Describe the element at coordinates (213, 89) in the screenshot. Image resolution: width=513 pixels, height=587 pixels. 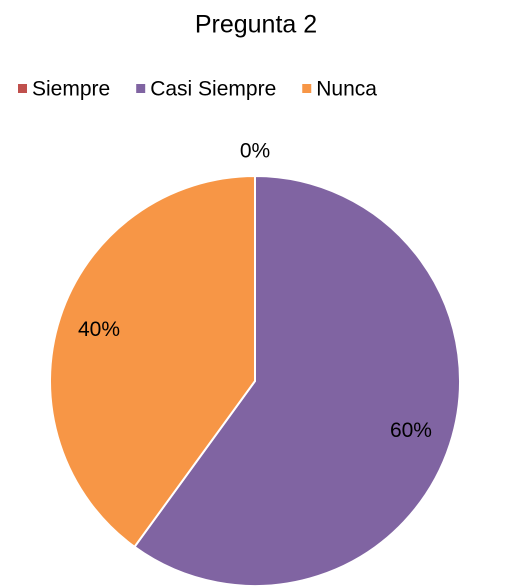
I see `legend-label: Casi Siempre` at that location.